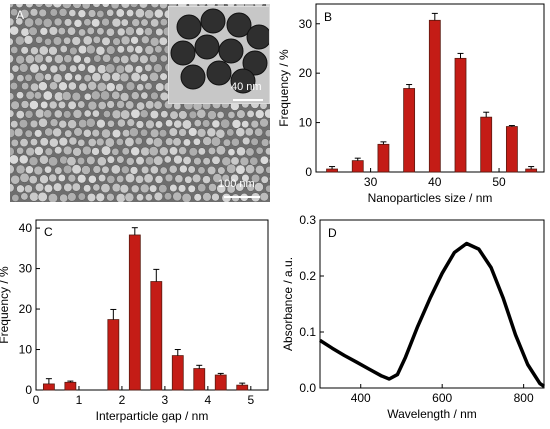 This screenshot has width=550, height=429. I want to click on x-axis-label: Nanoparticles size / nm, so click(430, 198).